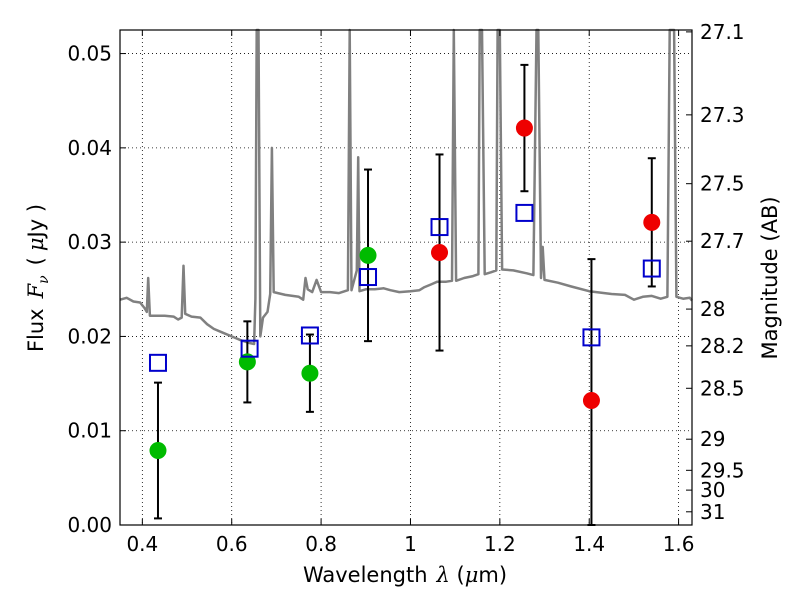 This screenshot has height=604, width=800. What do you see at coordinates (492, 575) in the screenshot?
I see `x-axis-unit-close: m)` at bounding box center [492, 575].